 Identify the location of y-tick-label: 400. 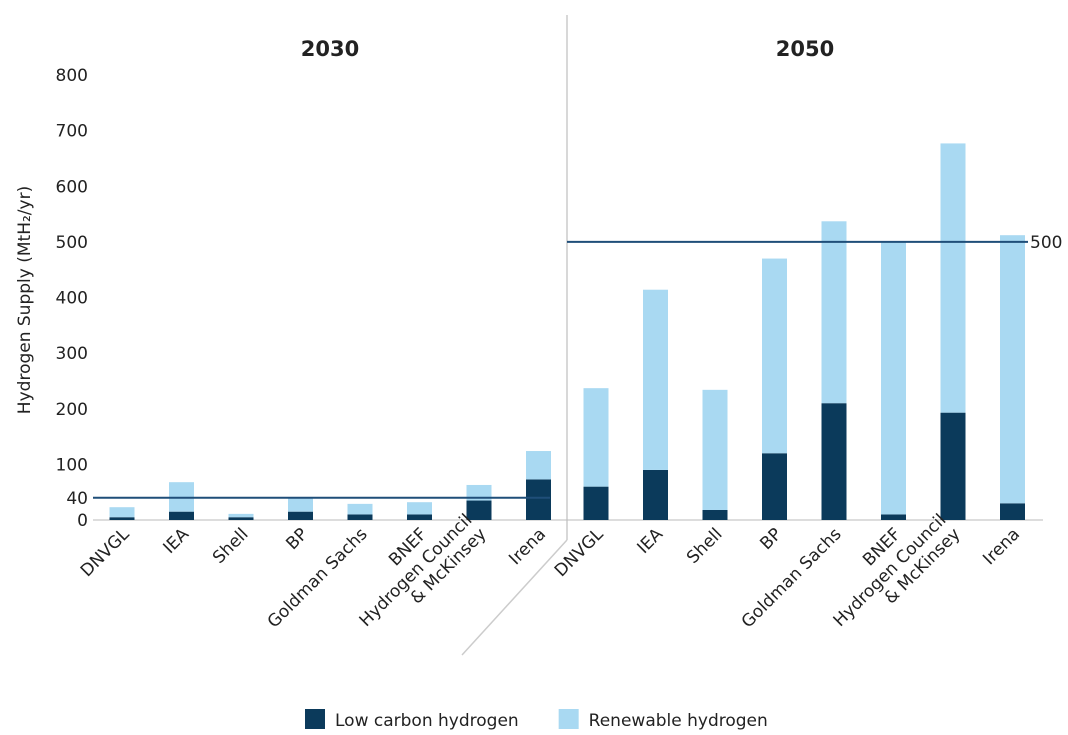
(72, 299).